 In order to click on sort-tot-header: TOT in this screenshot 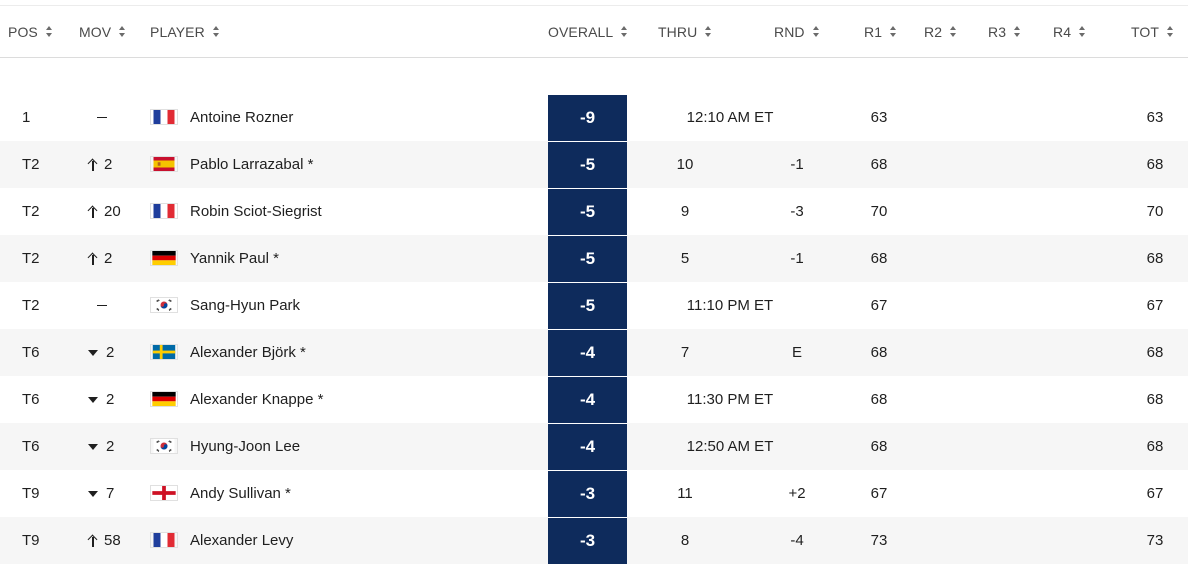, I will do `click(1152, 31)`.